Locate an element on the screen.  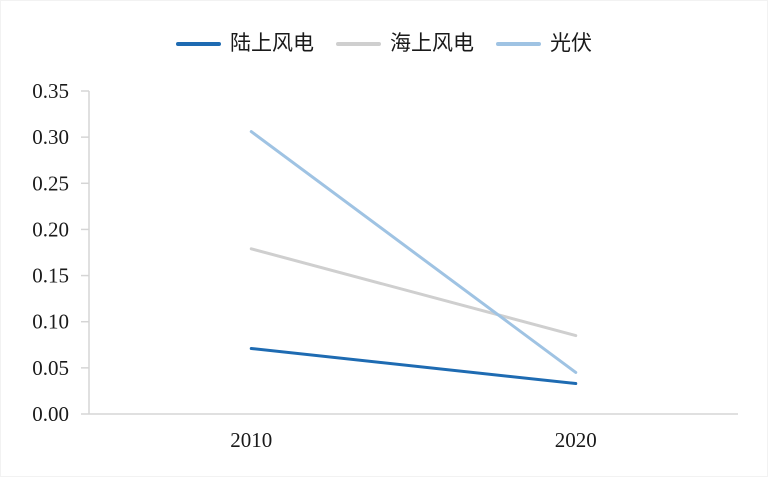
offshore-wind-line-swatch is located at coordinates (358, 43).